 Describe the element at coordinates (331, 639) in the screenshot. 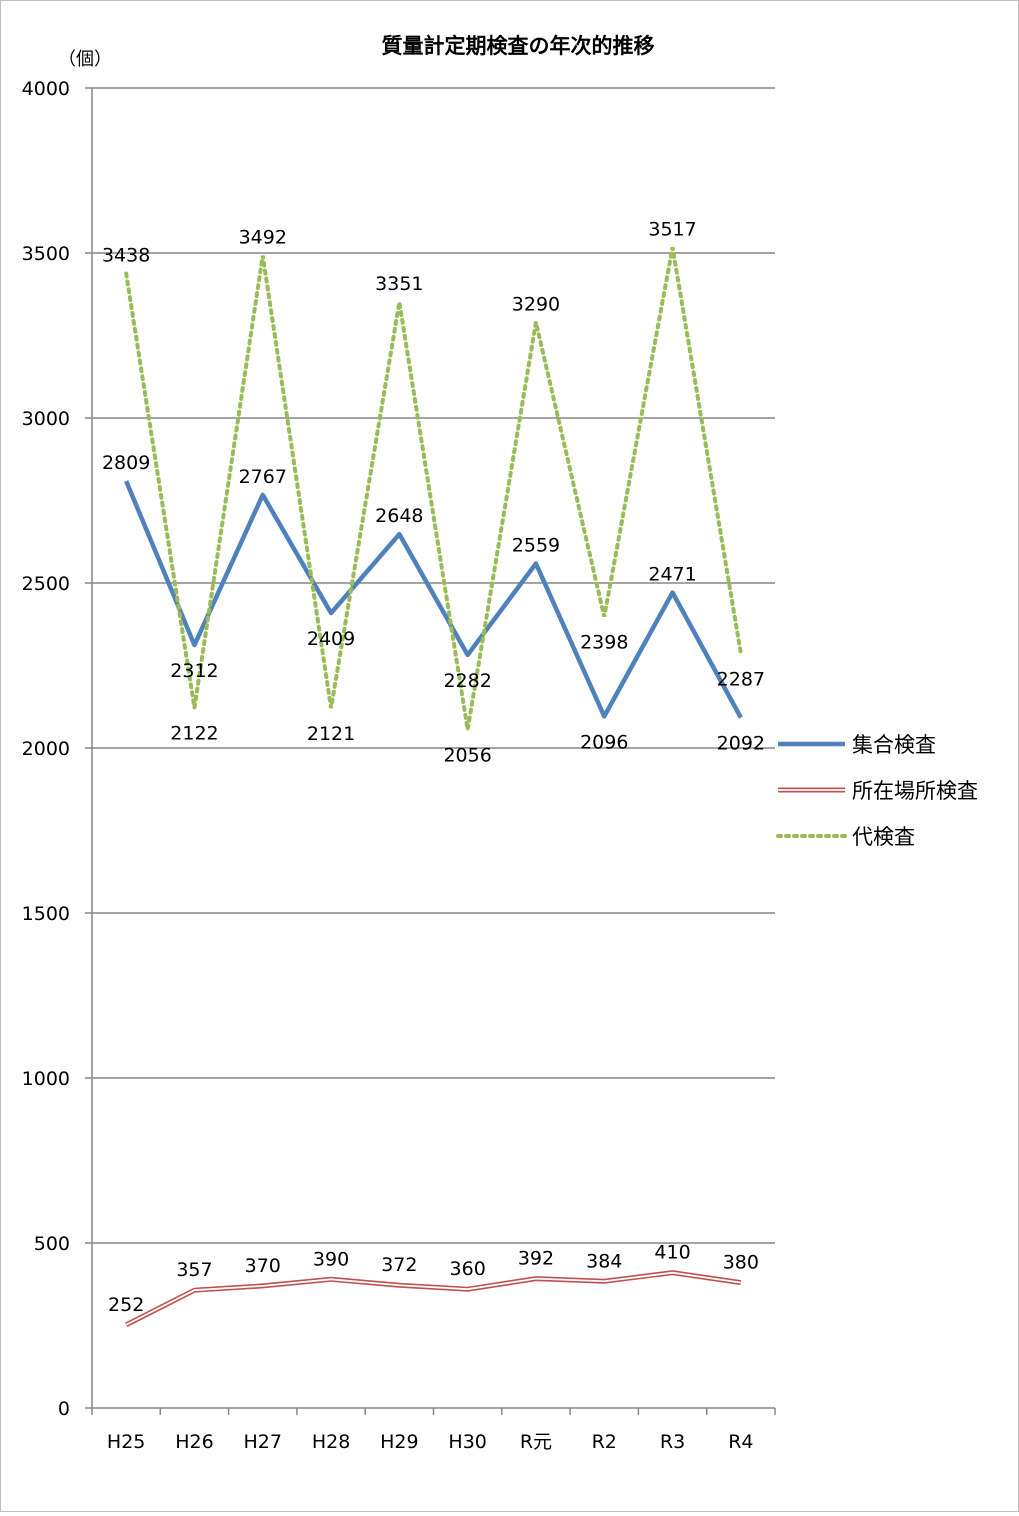

I see `data-label: 2409` at that location.